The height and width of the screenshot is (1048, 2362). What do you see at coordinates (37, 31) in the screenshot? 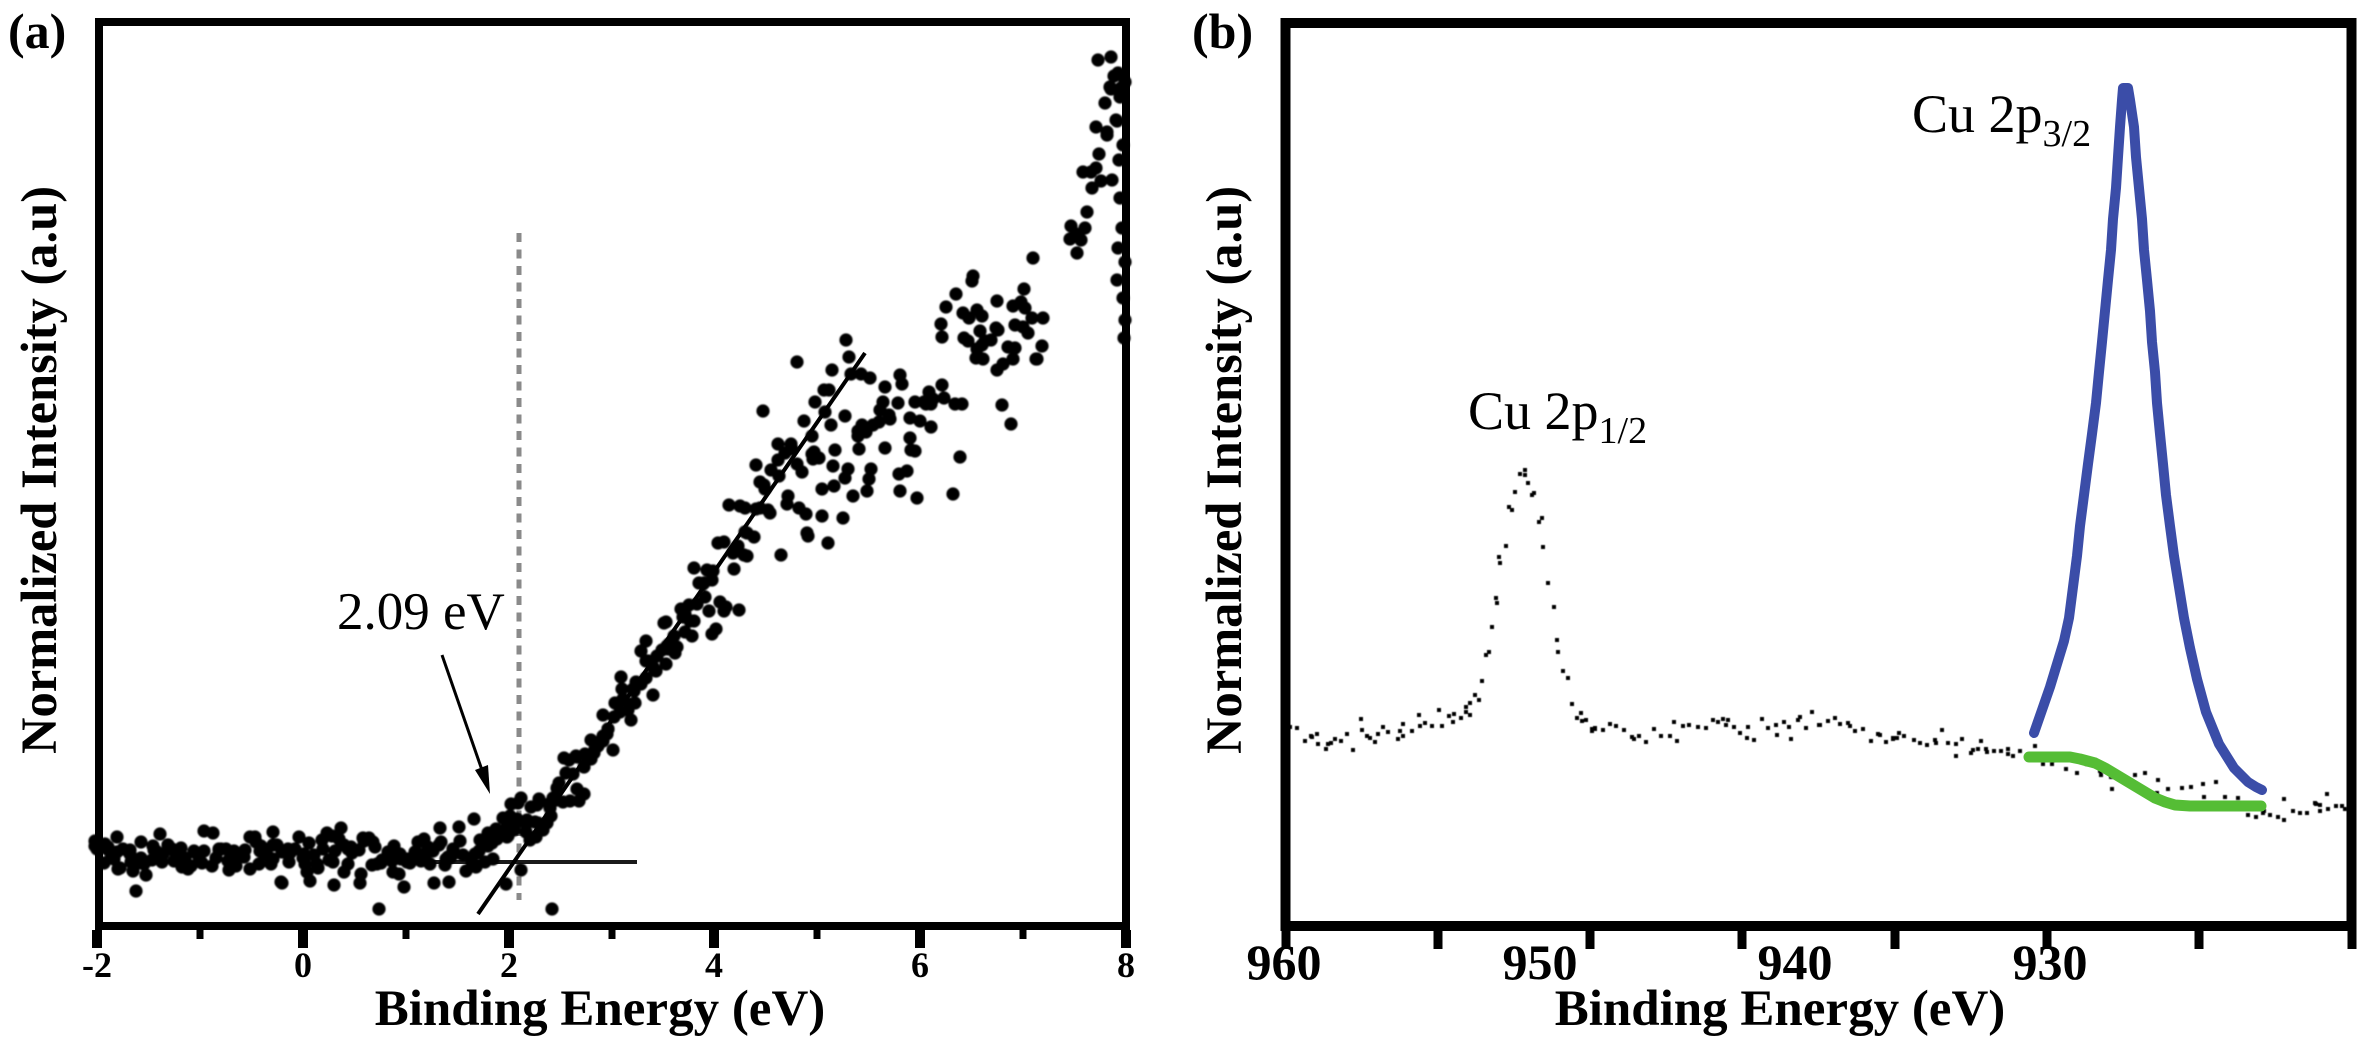
I see `svg-text: (a)` at bounding box center [37, 31].